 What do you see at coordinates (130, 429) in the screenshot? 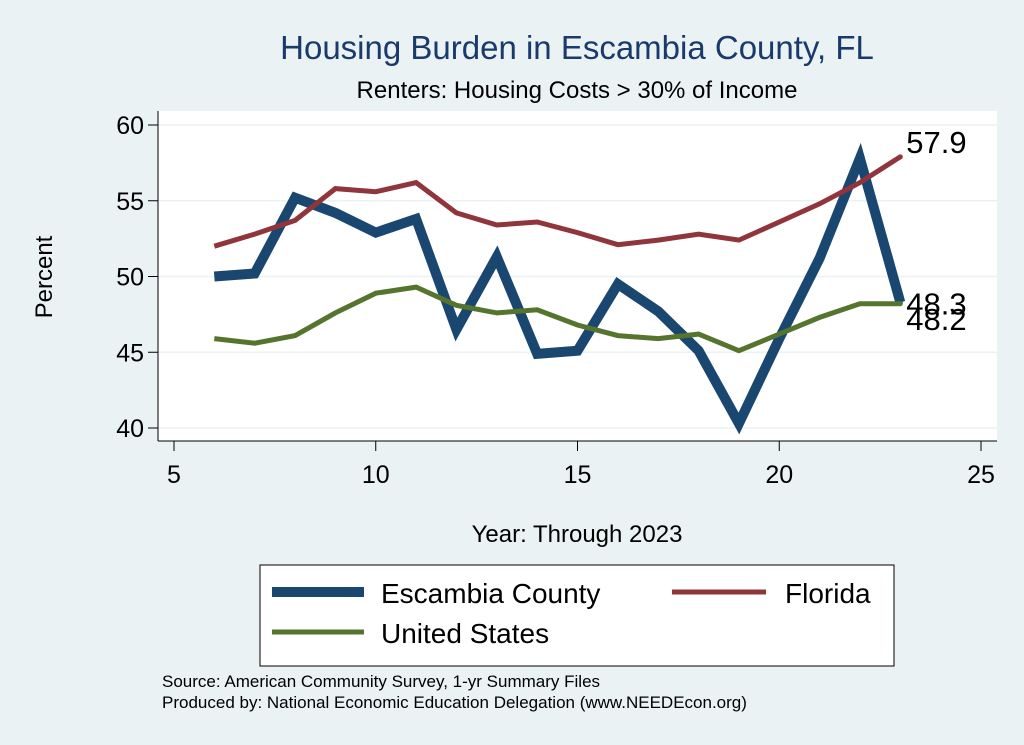
I see `y-tick-label-40: 40` at bounding box center [130, 429].